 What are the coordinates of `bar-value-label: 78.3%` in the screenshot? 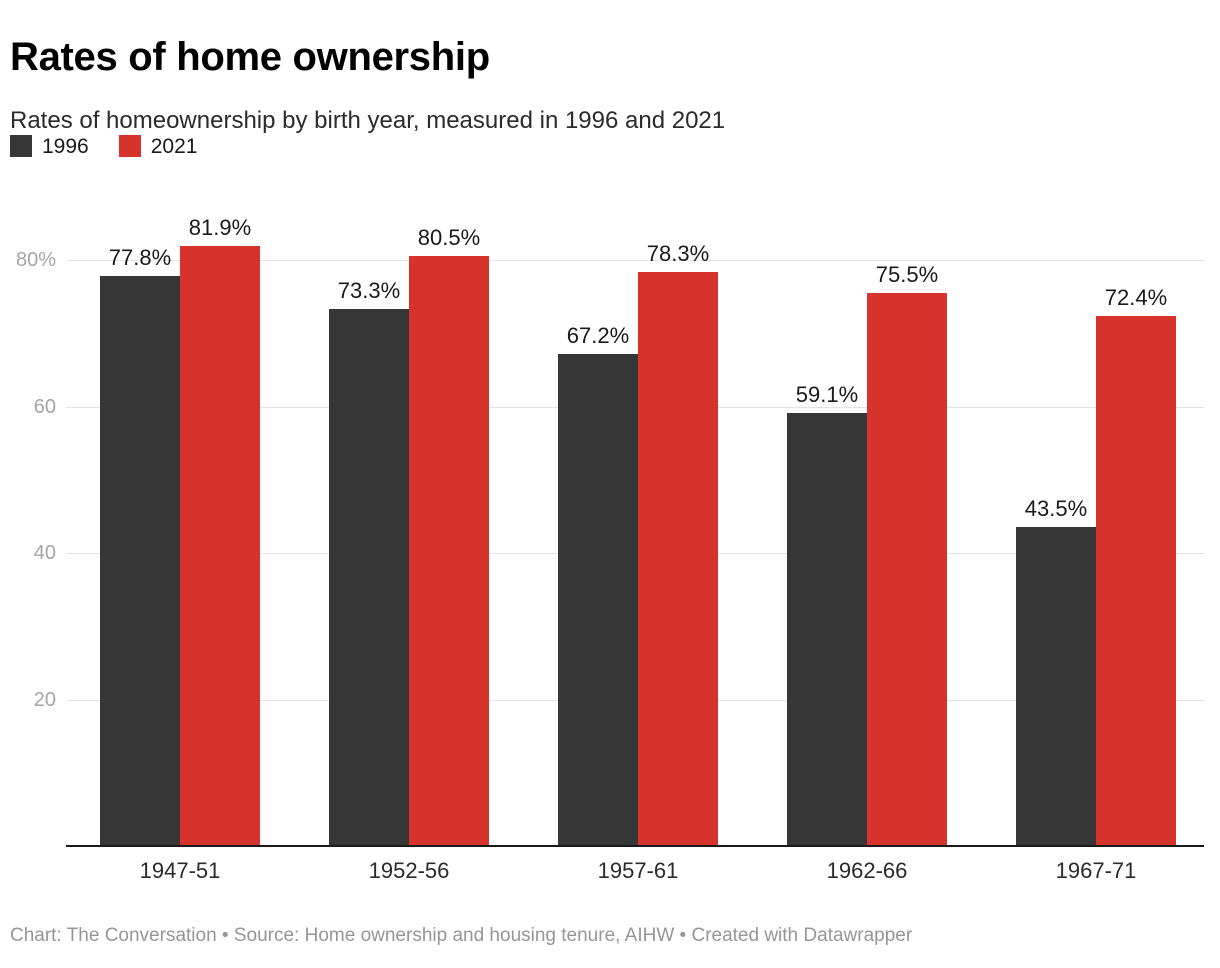 It's located at (678, 253).